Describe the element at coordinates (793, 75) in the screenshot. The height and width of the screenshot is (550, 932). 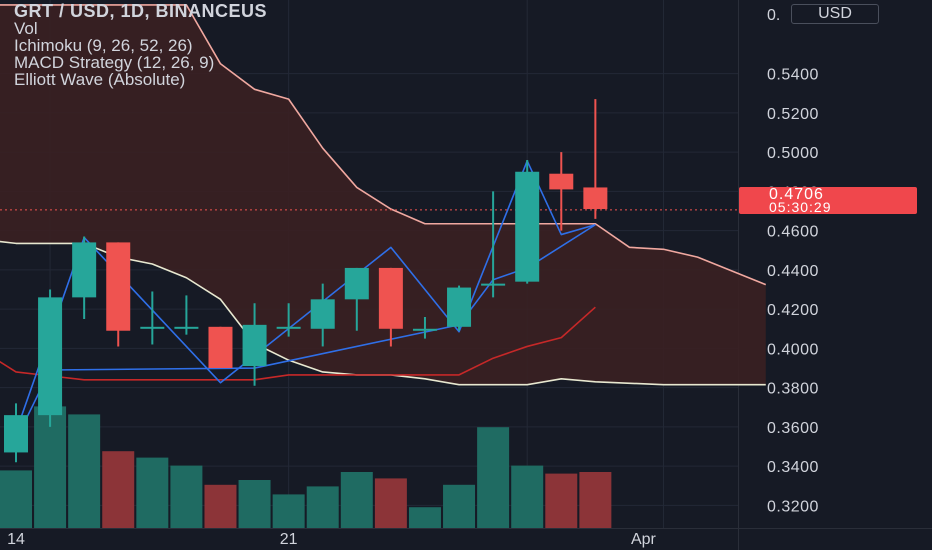
I see `price-axis-label: 0.5400` at that location.